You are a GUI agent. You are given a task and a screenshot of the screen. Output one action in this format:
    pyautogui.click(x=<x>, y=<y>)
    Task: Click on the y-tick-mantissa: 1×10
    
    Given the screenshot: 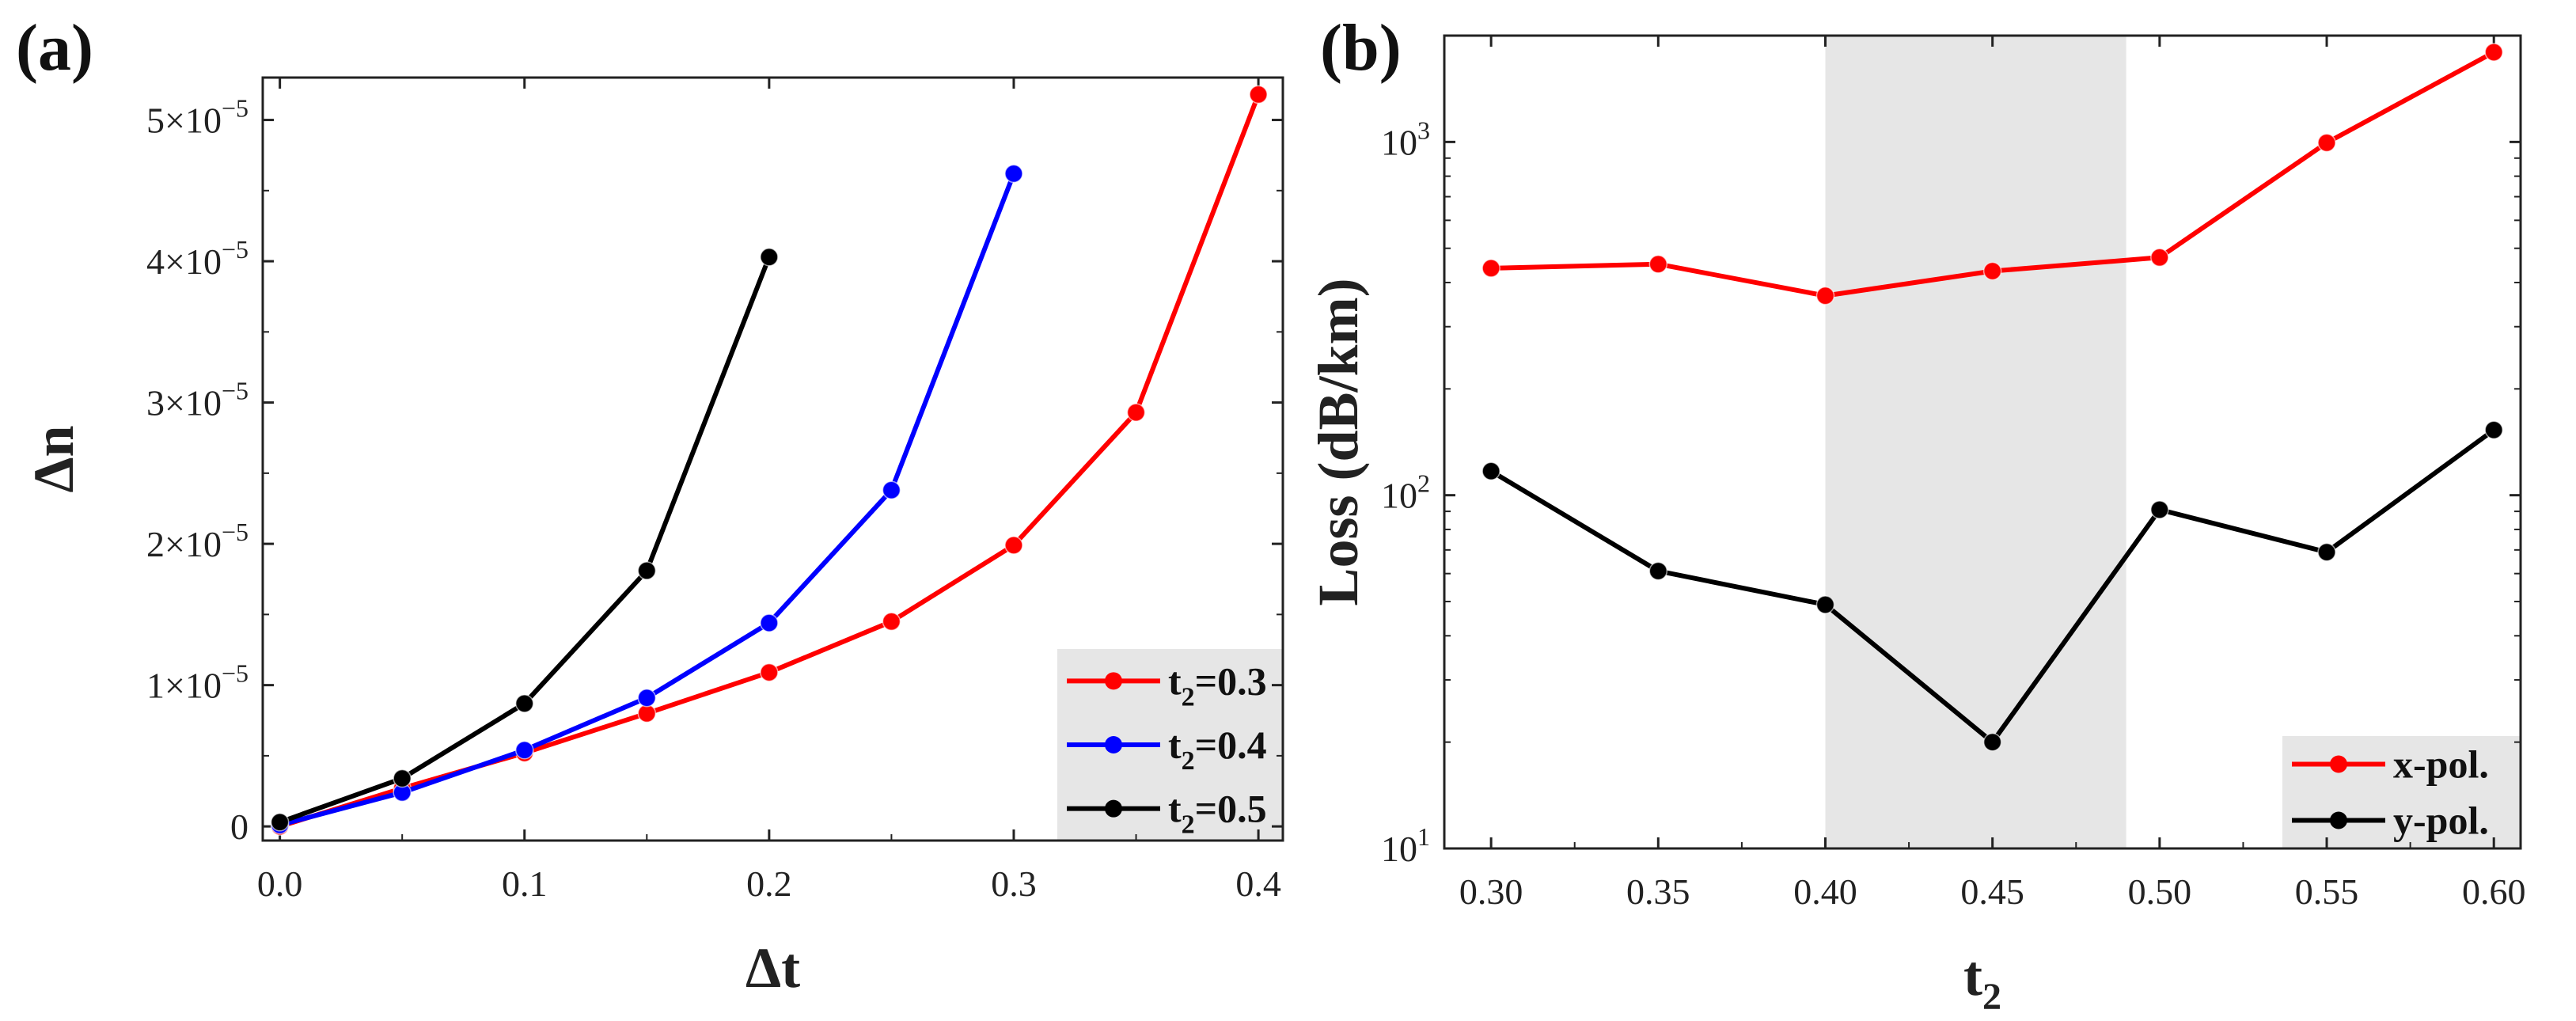 What is the action you would take?
    pyautogui.click(x=184, y=686)
    